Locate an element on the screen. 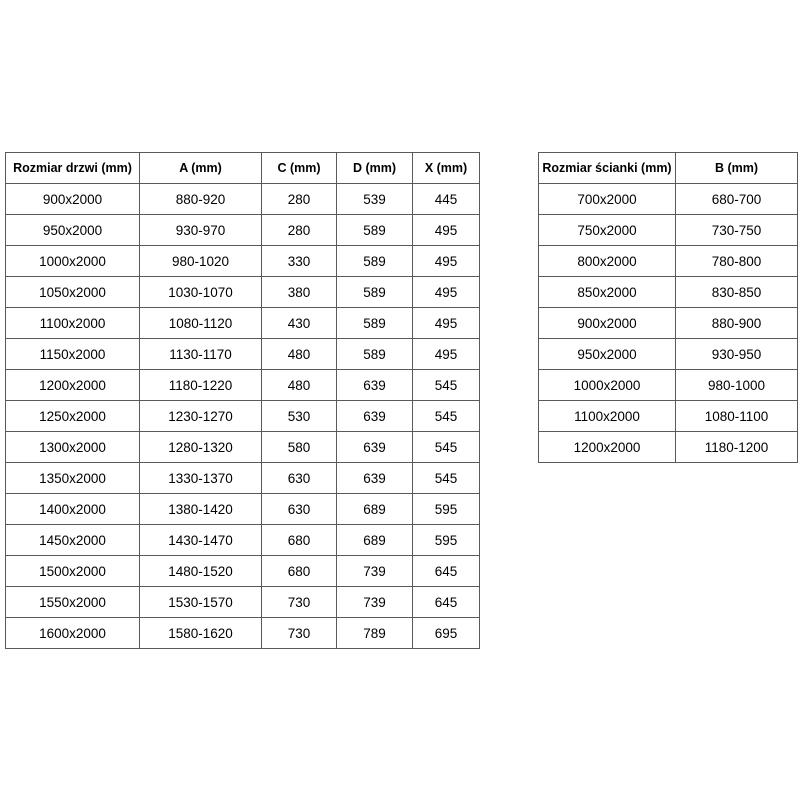 This screenshot has height=800, width=800. table-cell: 1300x2000 is located at coordinates (72, 447).